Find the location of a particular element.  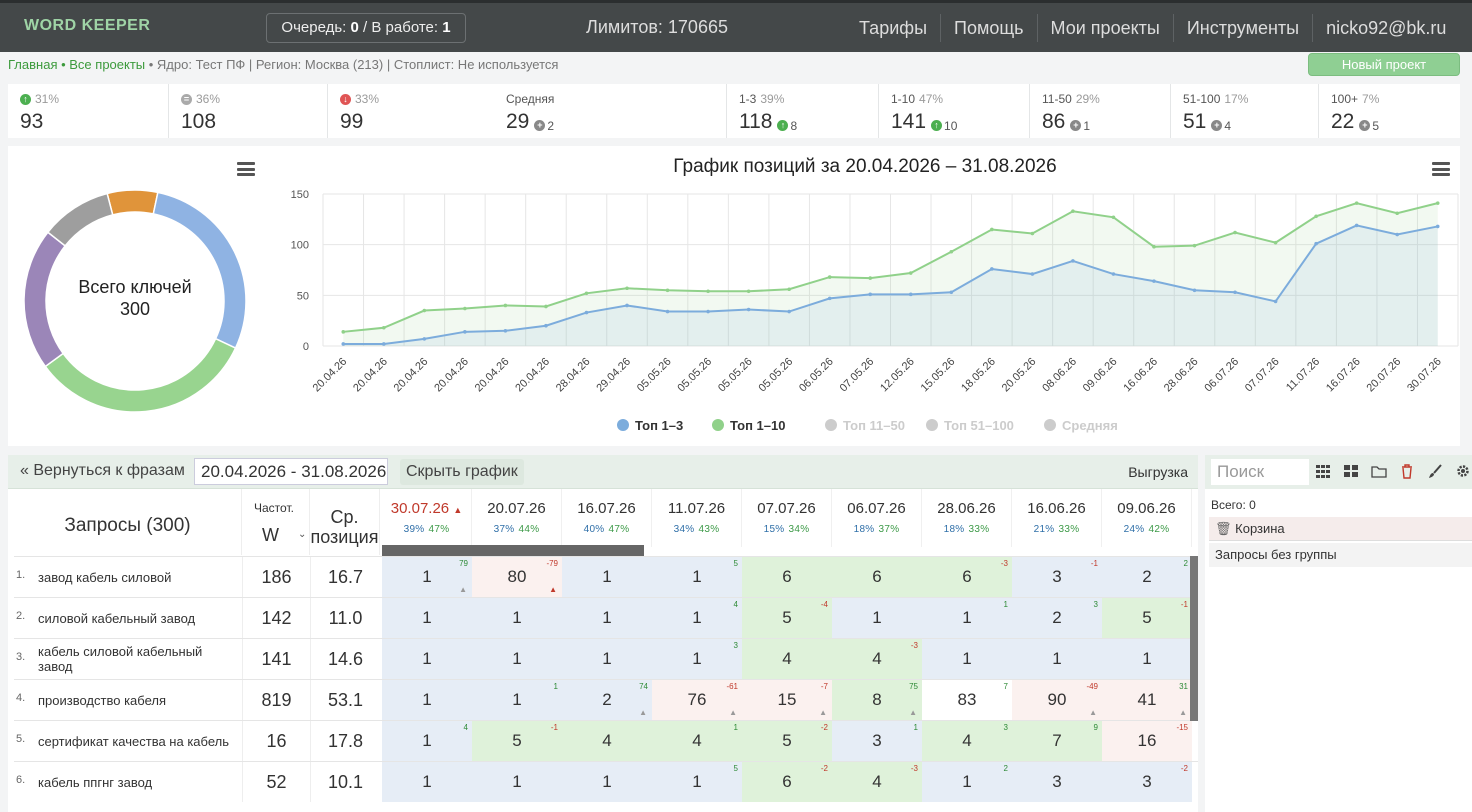

grid-small-icon is located at coordinates (1323, 471).